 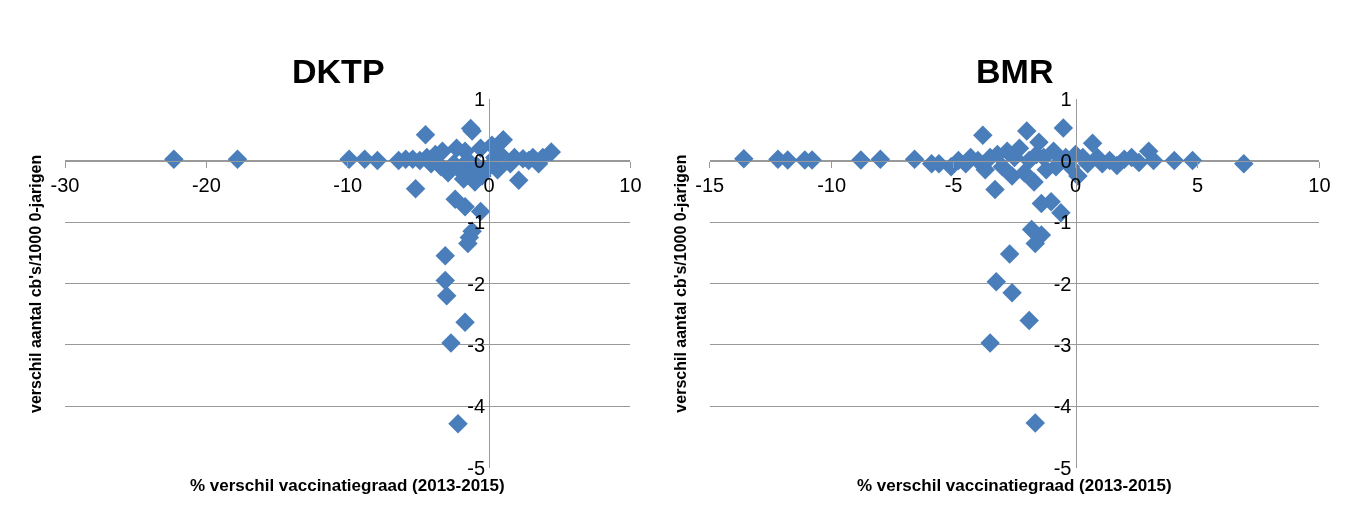 What do you see at coordinates (65, 184) in the screenshot?
I see `x-tick-label: -30` at bounding box center [65, 184].